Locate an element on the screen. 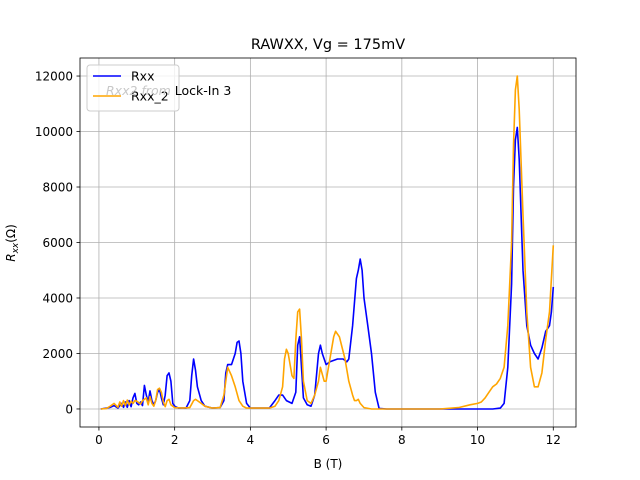 The width and height of the screenshot is (640, 480). y-tick-label: 2000 is located at coordinates (57, 354).